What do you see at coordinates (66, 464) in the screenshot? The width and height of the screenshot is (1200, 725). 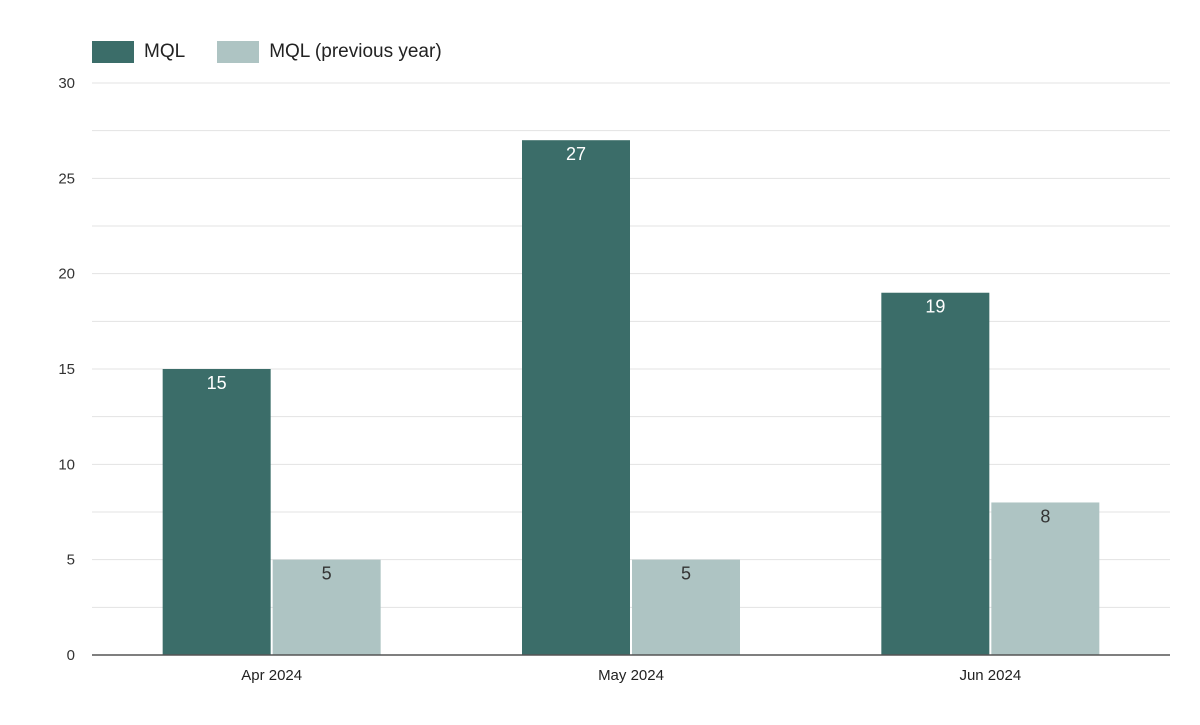 I see `y-tick-label: 10` at bounding box center [66, 464].